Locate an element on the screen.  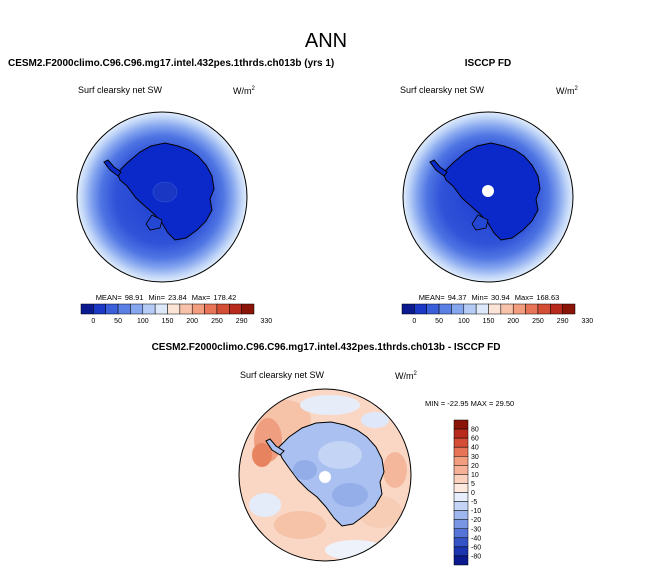
model-colorbar: 0 50 100 150 200 250 290 330 is located at coordinates (176, 314).